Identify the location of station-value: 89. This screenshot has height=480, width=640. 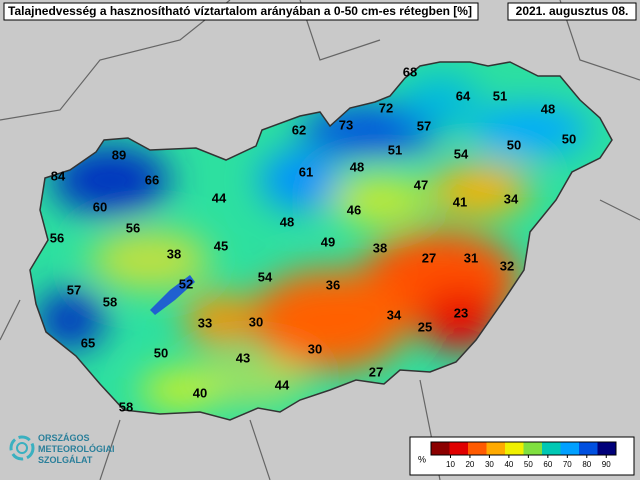
(119, 154).